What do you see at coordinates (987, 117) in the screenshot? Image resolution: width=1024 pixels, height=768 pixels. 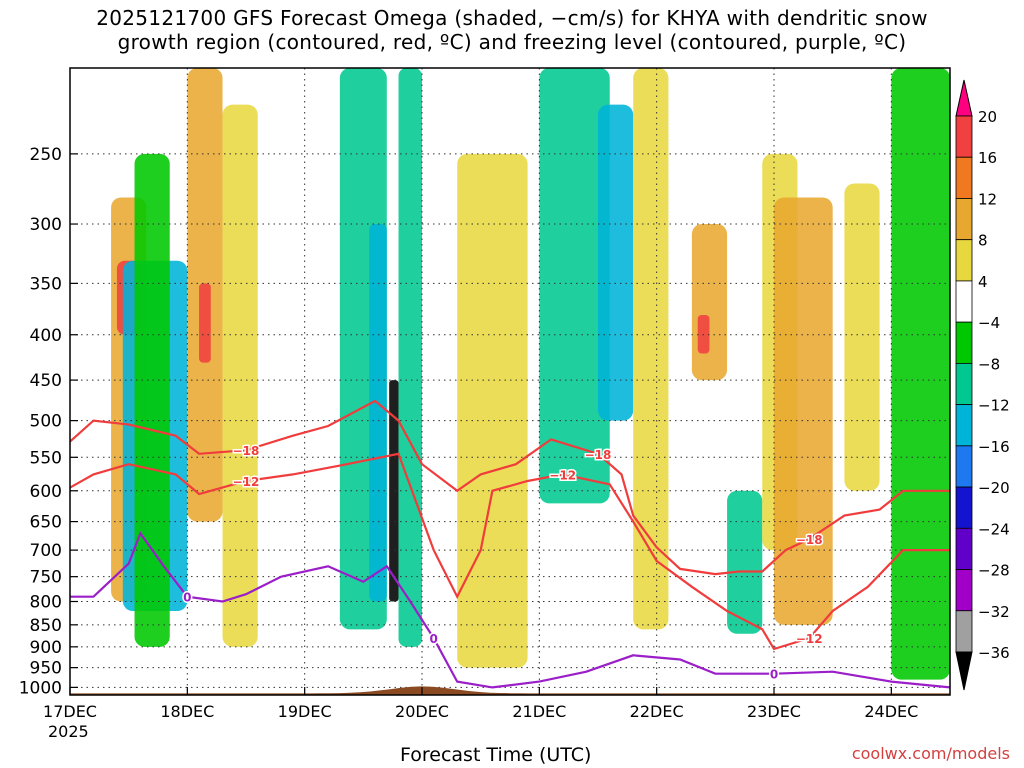 I see `colorbar-label-0: 20` at bounding box center [987, 117].